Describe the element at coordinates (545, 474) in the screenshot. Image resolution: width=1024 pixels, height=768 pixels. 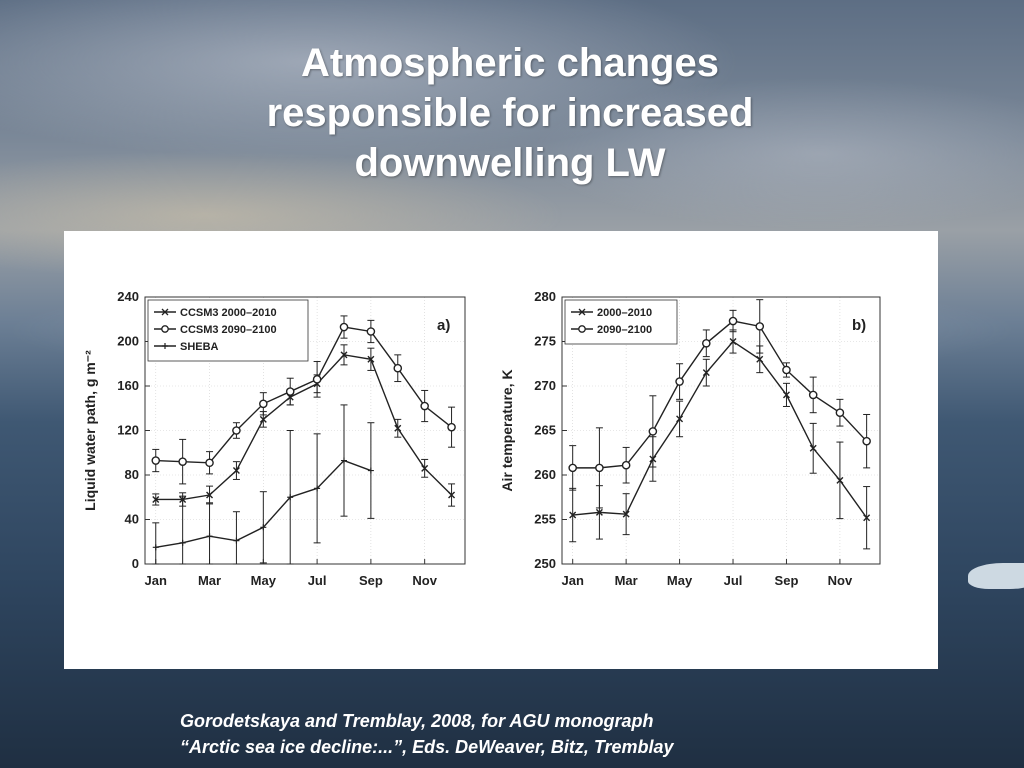
I see `chart-b-ytick-label: 260` at that location.